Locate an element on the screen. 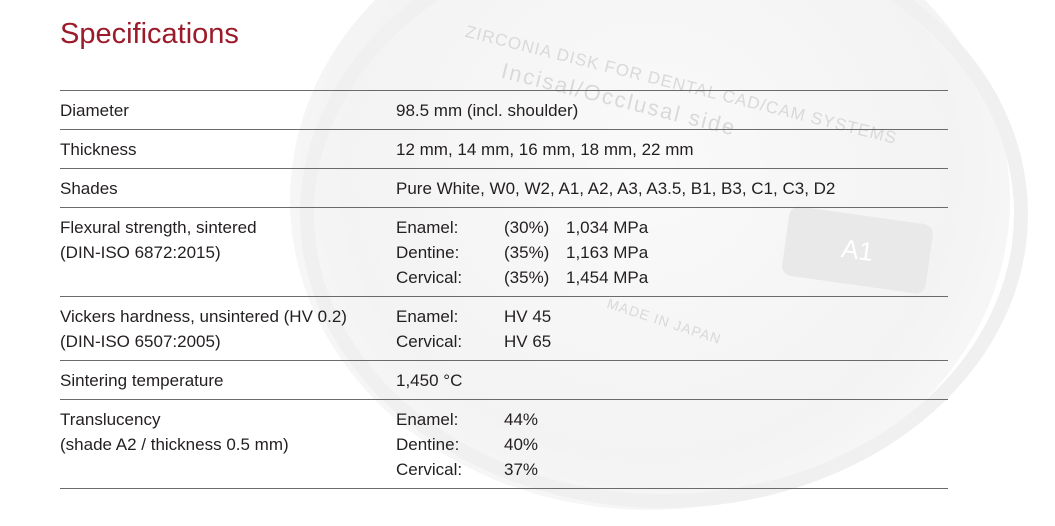 The height and width of the screenshot is (526, 1055). spec-label: Thickness is located at coordinates (228, 149).